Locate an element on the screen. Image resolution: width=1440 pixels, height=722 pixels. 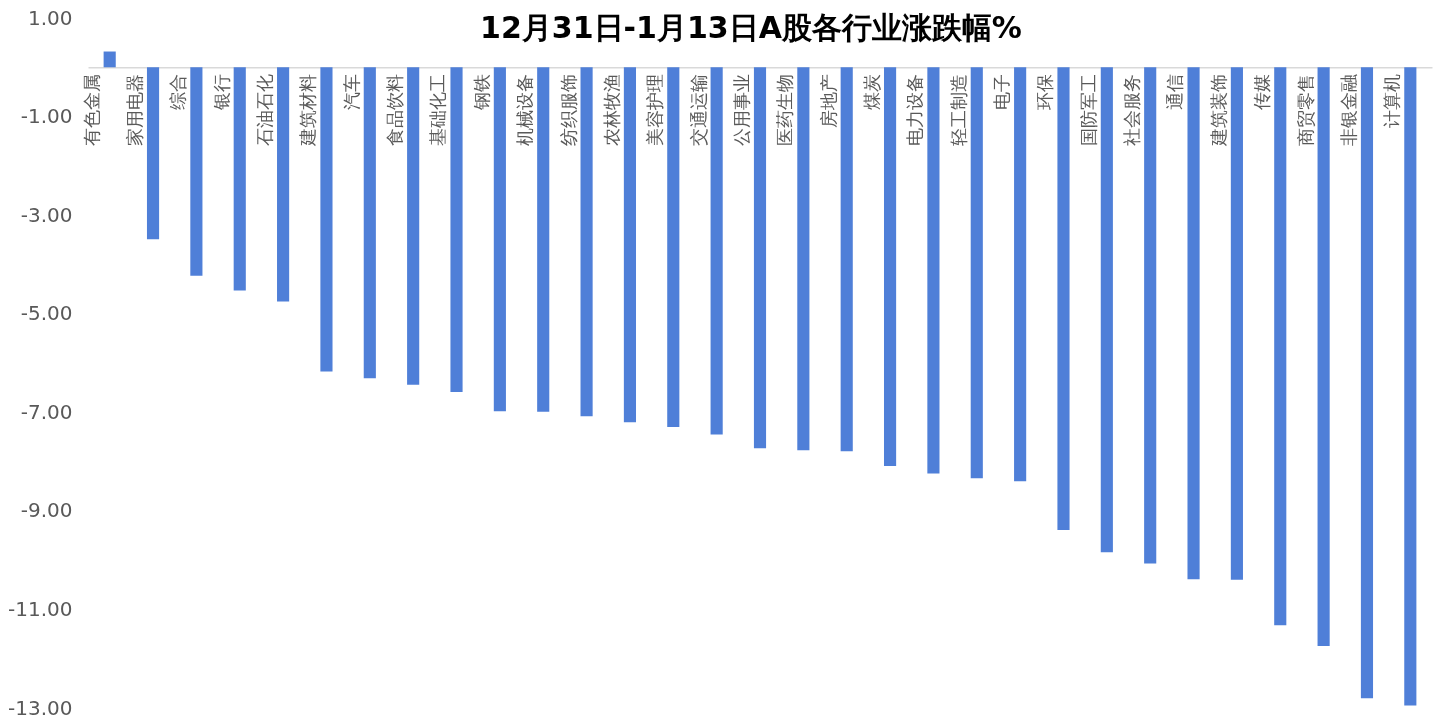
x-tick-label: 钢铁 is located at coordinates (481, 92).